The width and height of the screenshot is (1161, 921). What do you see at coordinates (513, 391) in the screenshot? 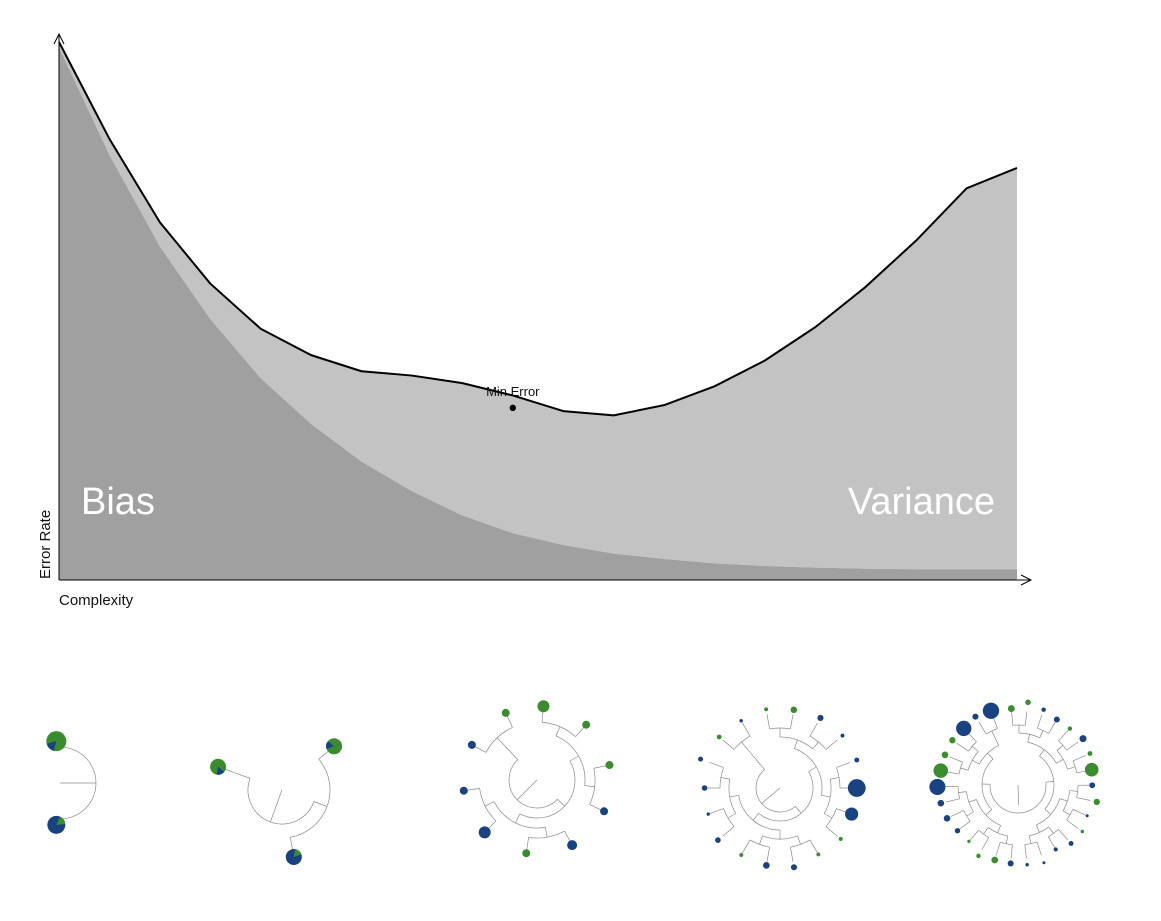
I see `min-error-label: Min Error` at bounding box center [513, 391].